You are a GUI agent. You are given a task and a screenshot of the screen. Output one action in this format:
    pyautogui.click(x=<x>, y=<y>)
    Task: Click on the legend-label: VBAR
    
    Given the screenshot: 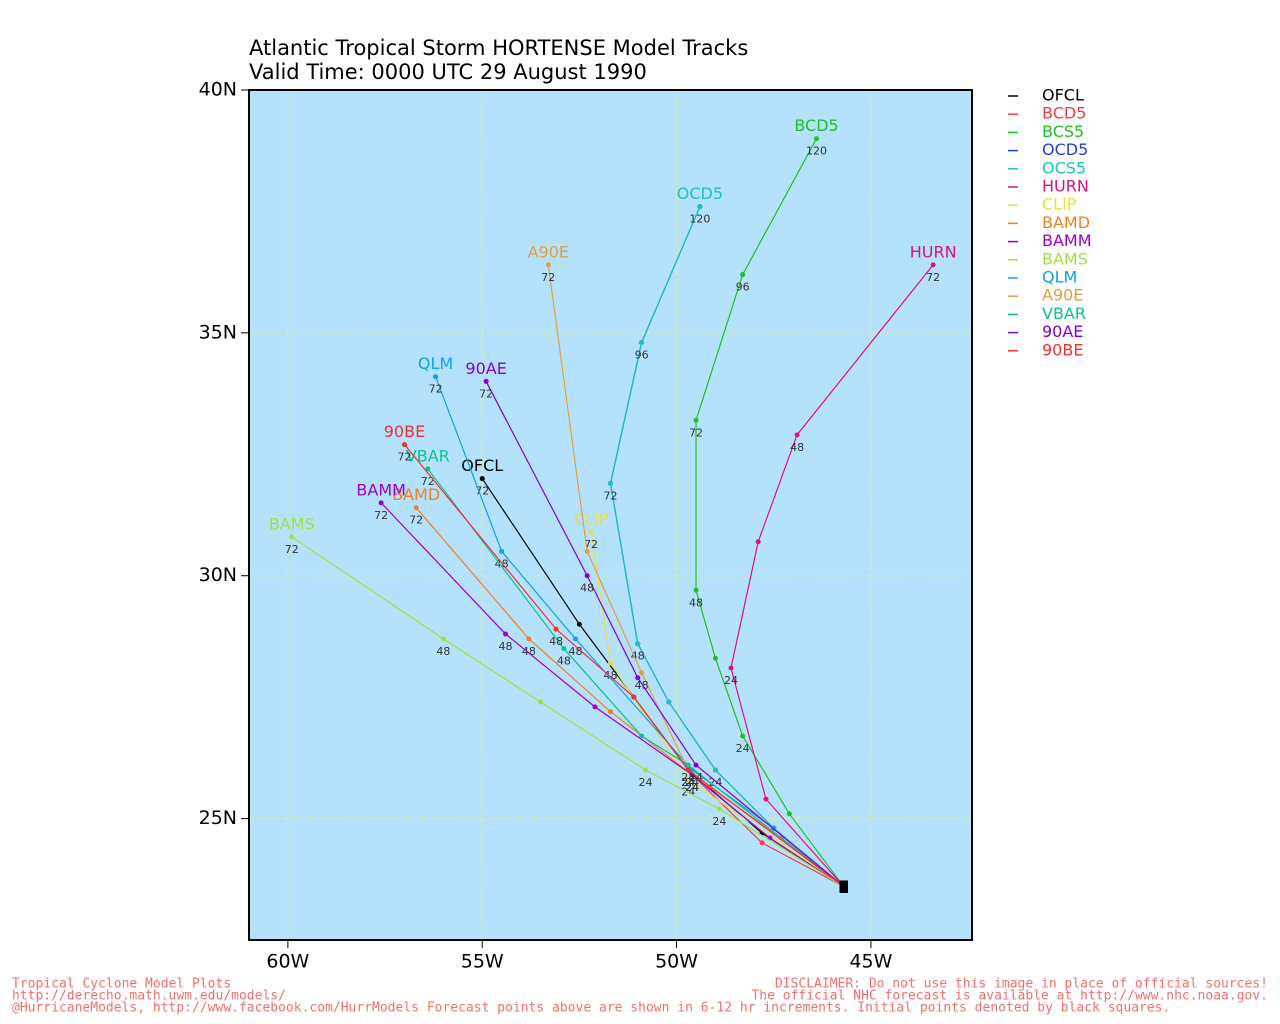 What is the action you would take?
    pyautogui.click(x=1064, y=313)
    